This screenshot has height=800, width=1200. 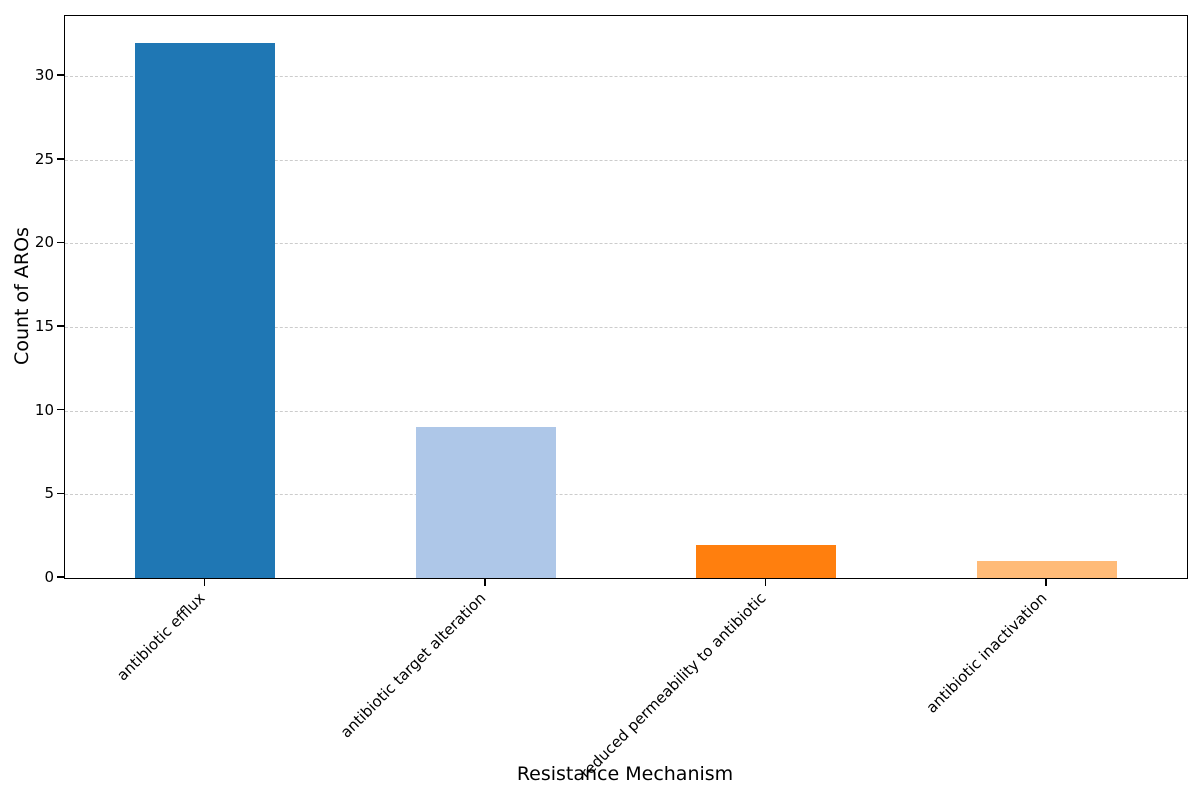 I want to click on y-axis-title: Count of AROs, so click(x=22, y=296).